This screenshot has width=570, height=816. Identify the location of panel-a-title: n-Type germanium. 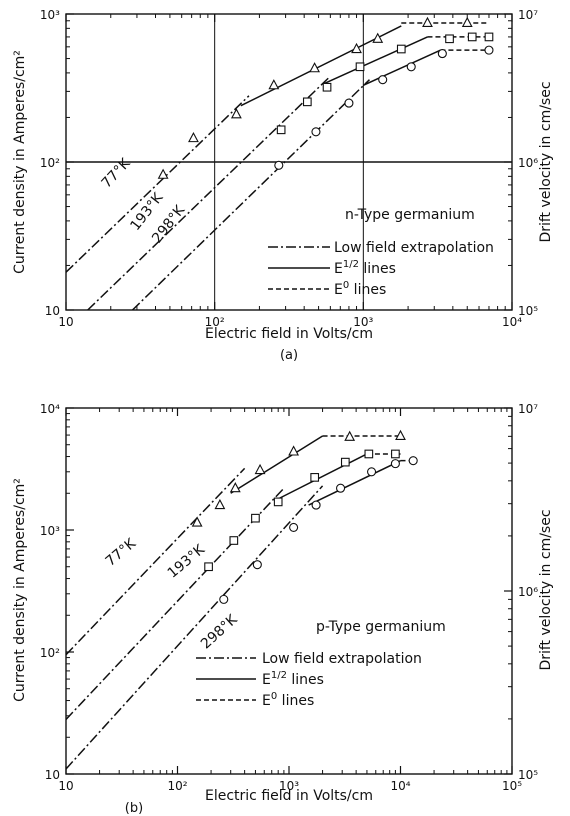
(410, 215).